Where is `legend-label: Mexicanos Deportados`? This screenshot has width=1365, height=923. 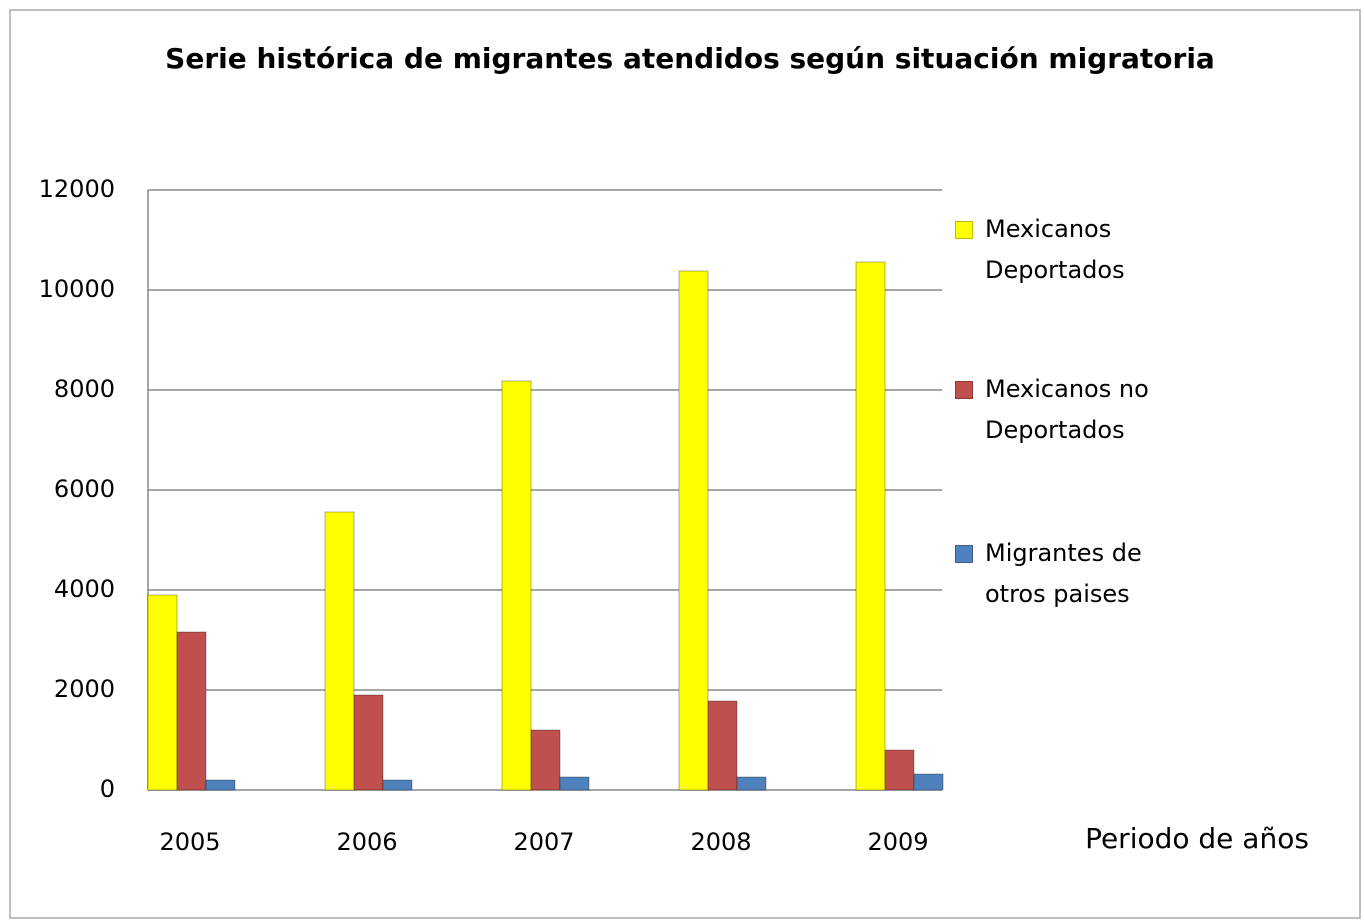
legend-label: Mexicanos Deportados is located at coordinates (1055, 249).